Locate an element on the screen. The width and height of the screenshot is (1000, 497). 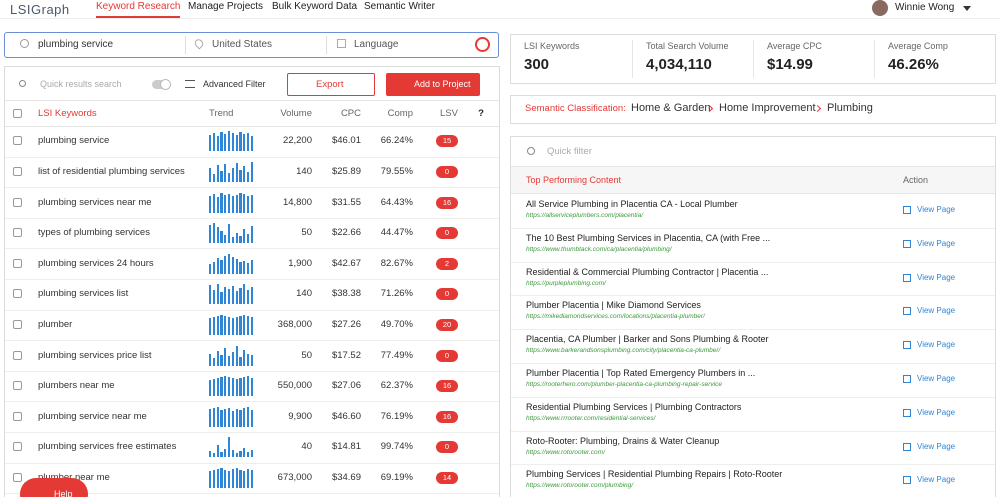
row-divider is located at coordinates (753, 262).